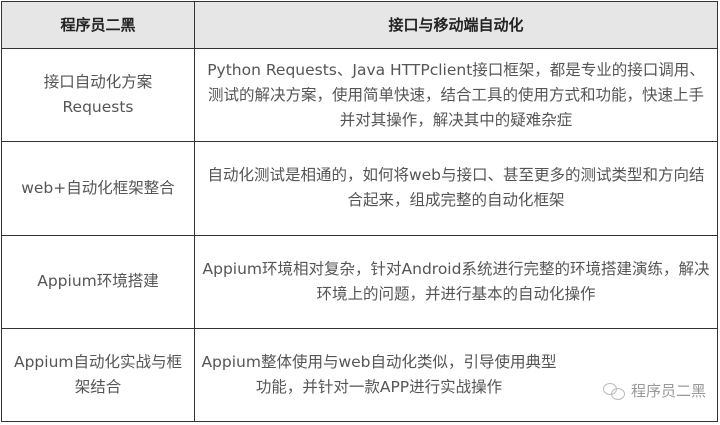  What do you see at coordinates (98, 25) in the screenshot?
I see `header-col-1: 程序员二黑` at bounding box center [98, 25].